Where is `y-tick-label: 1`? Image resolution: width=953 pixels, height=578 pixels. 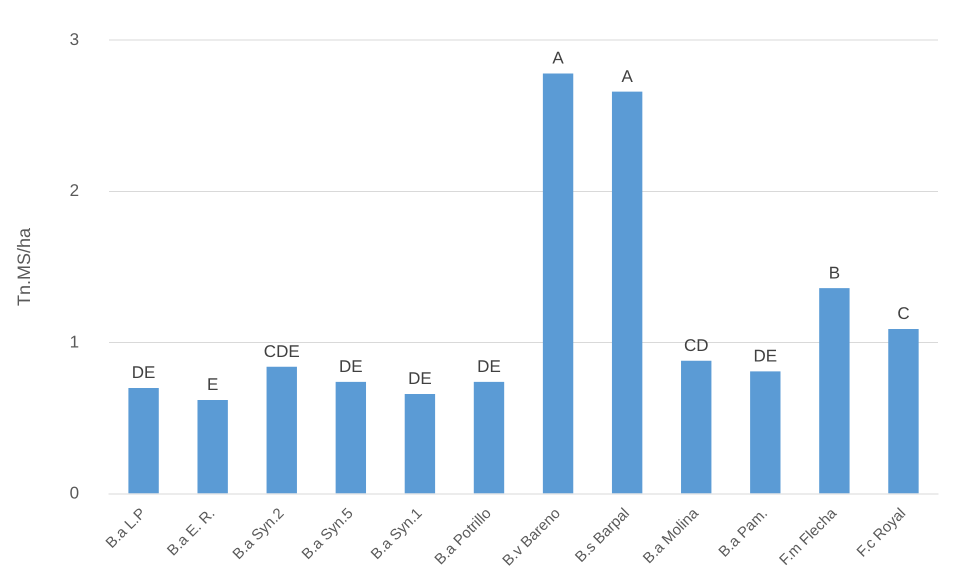 y-tick-label: 1 is located at coordinates (75, 342).